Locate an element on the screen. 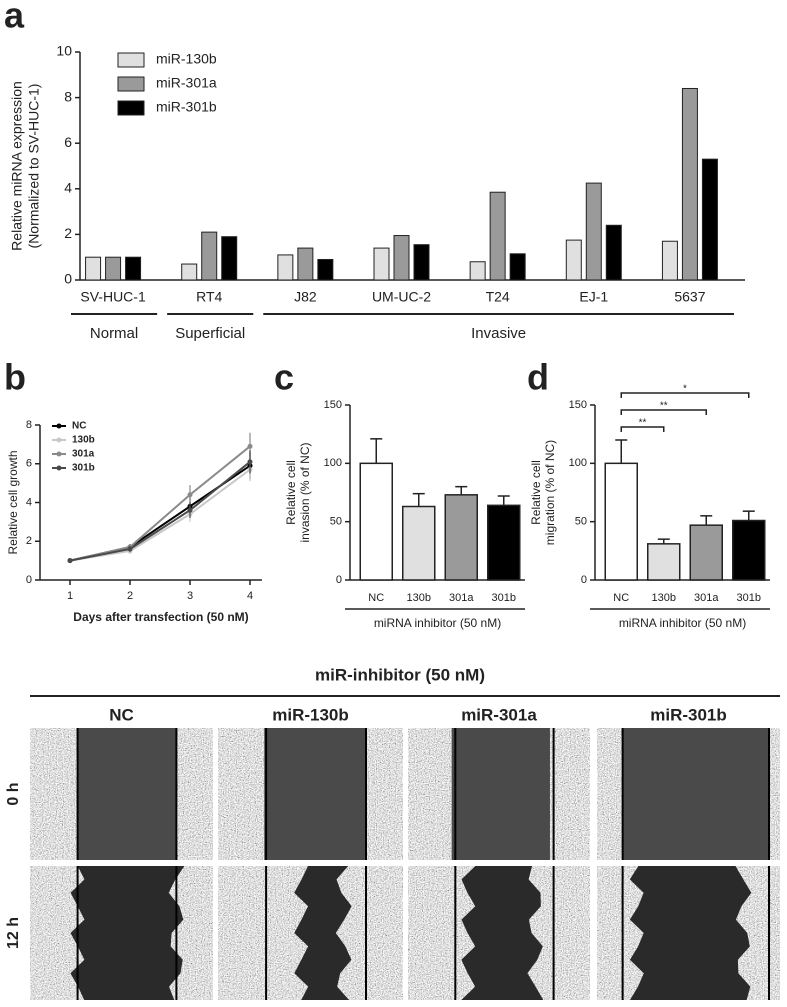 The image size is (787, 1007). x-tick-label: EJ-1 is located at coordinates (593, 297).